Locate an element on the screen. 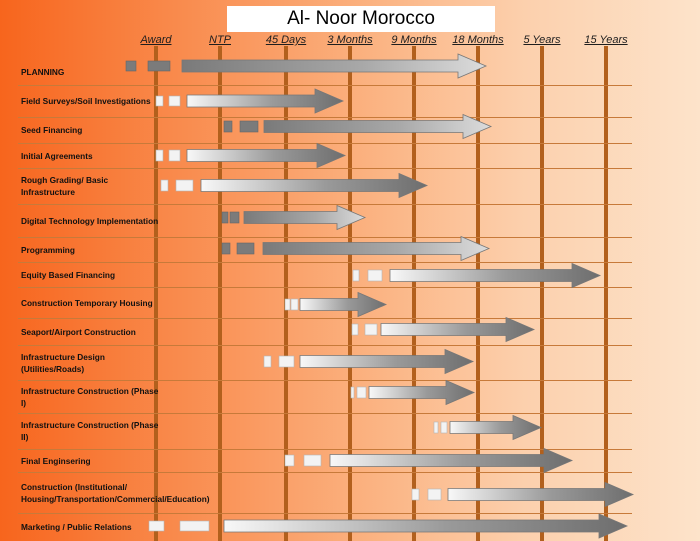  activity-label: Seed Financing is located at coordinates (52, 130).